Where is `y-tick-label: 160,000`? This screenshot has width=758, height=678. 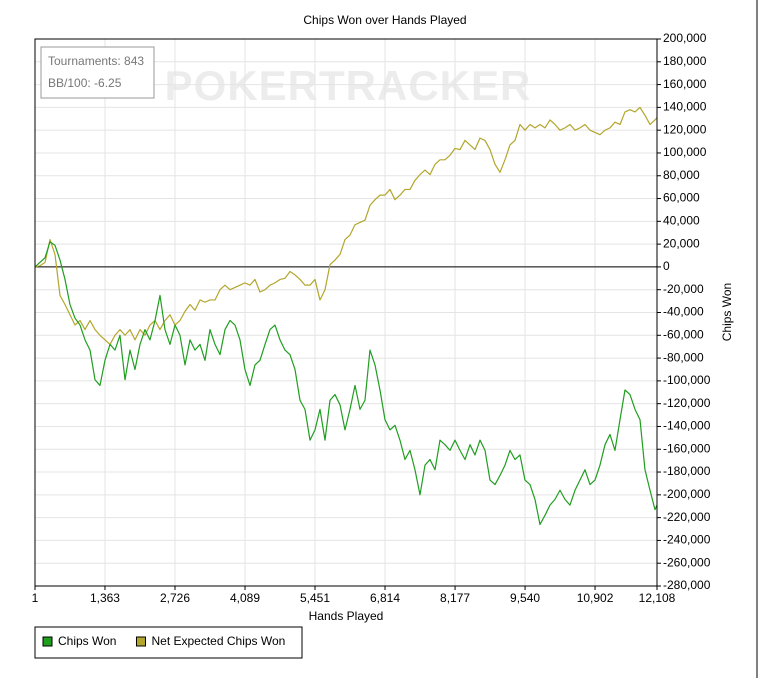 y-tick-label: 160,000 is located at coordinates (685, 84).